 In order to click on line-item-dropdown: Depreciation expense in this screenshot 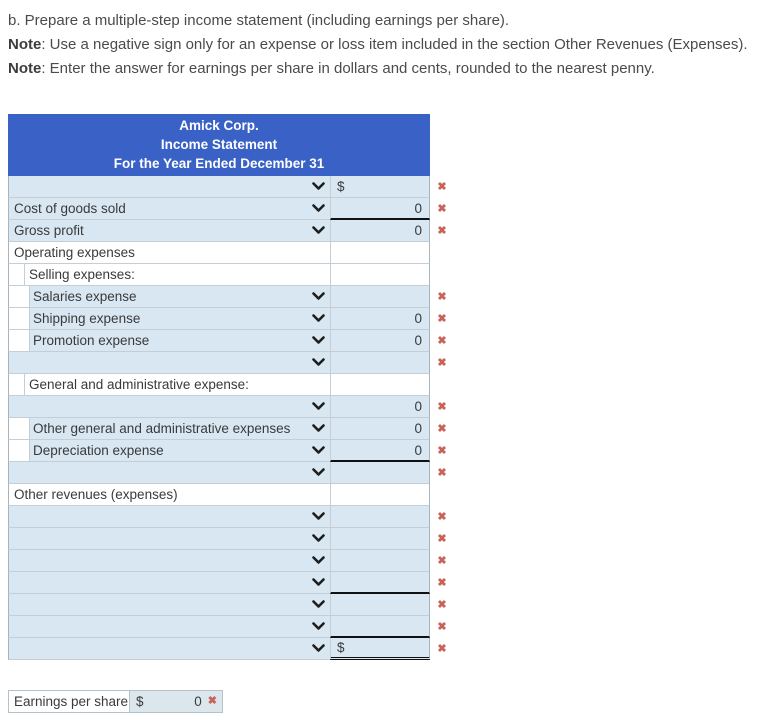, I will do `click(169, 451)`.